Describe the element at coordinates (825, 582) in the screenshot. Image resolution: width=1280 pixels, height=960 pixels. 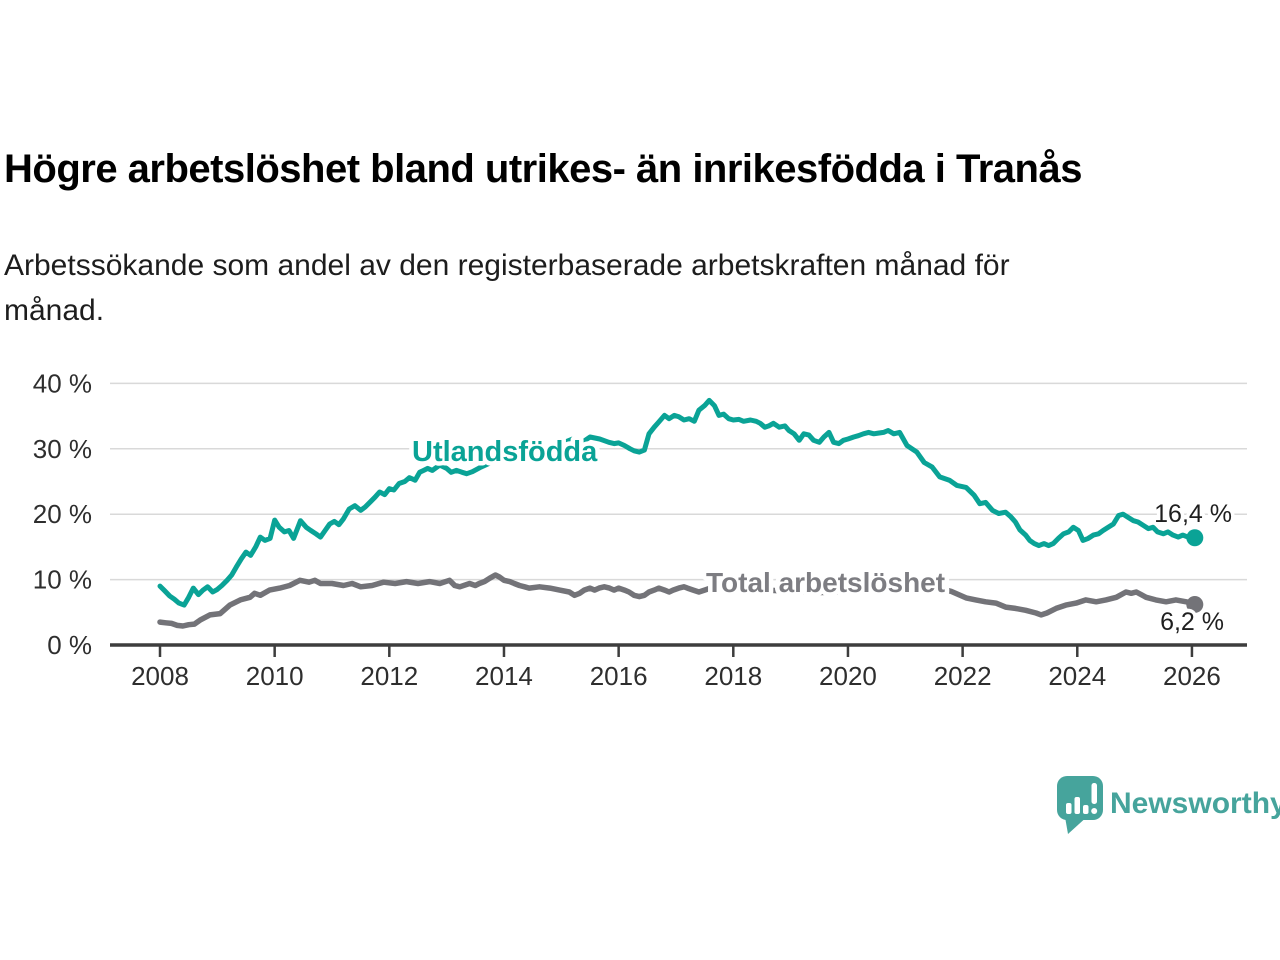
I see `series-label-total-arbetsloshet: Total arbetslöshet` at that location.